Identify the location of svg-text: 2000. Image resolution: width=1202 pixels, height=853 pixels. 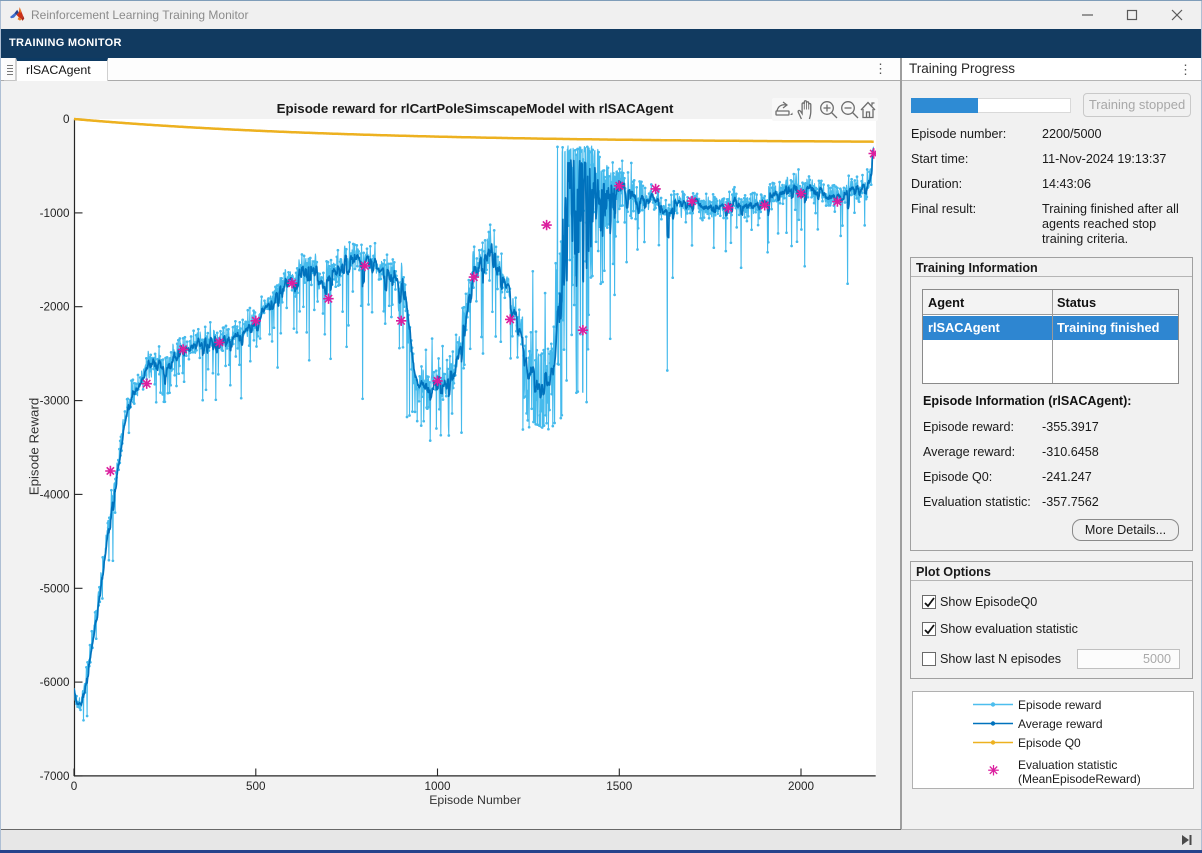
(801, 786).